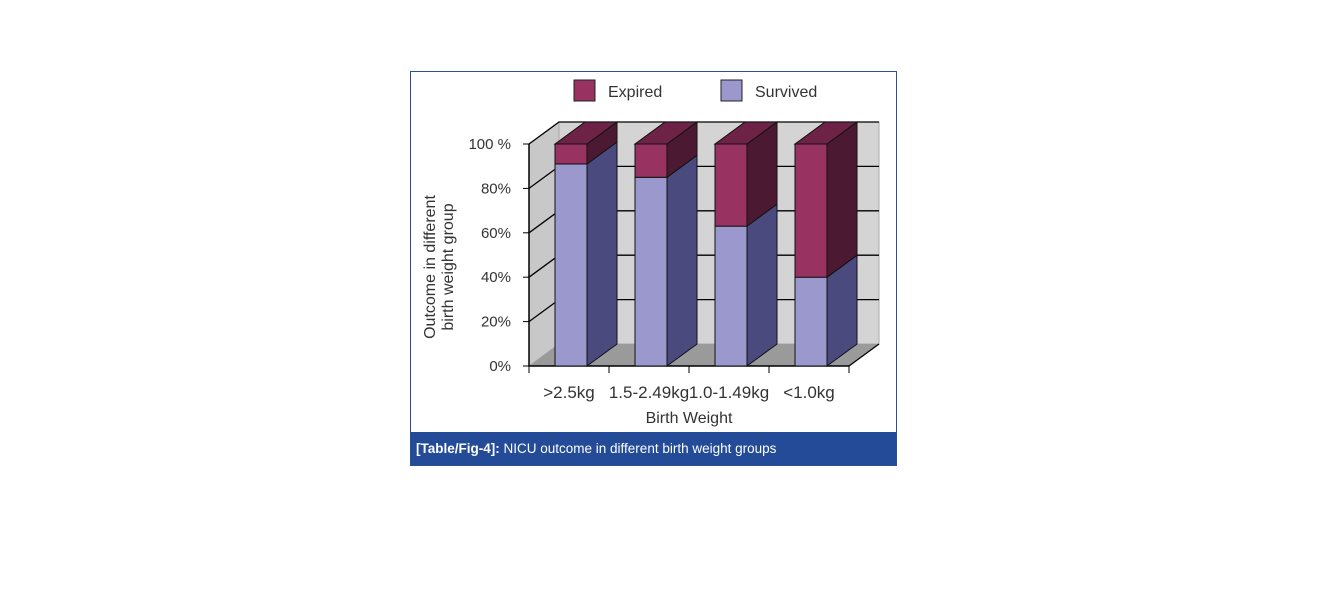 This screenshot has width=1341, height=605. What do you see at coordinates (500, 366) in the screenshot?
I see `y-tick-label: 0%` at bounding box center [500, 366].